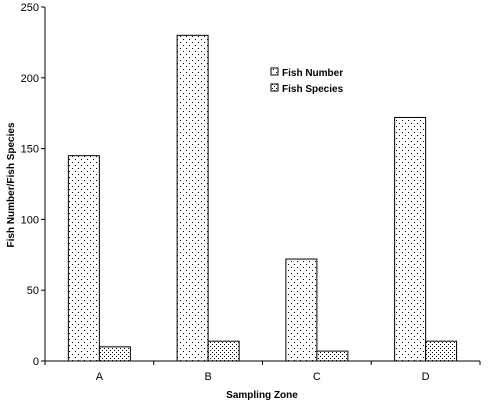  I want to click on x-axis-ticks: A B C D, so click(262, 372).